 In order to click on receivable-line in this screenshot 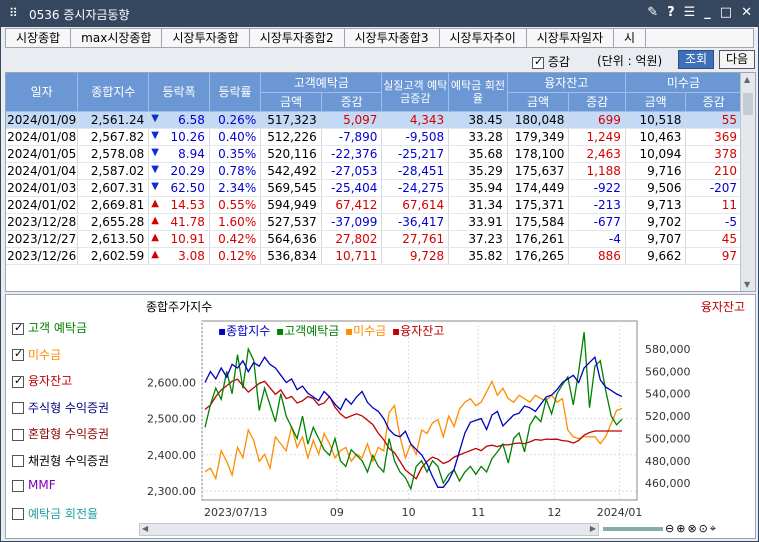, I will do `click(413, 430)`.